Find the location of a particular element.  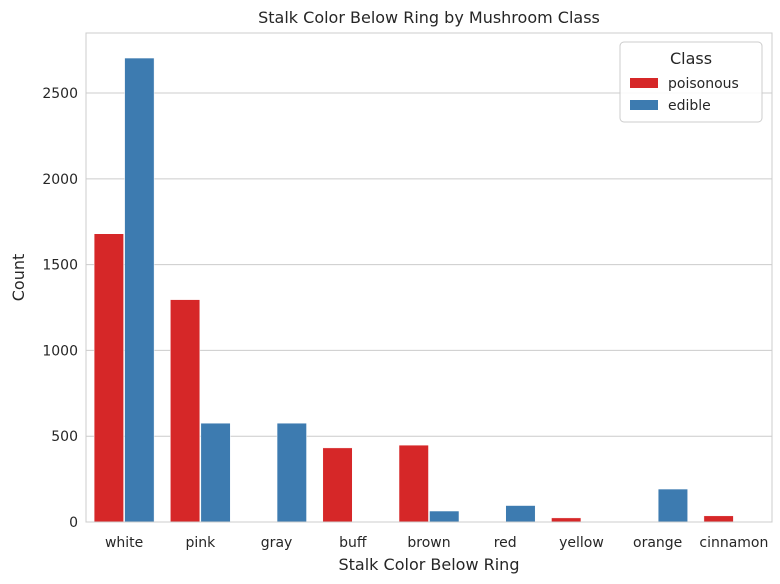

bar-edible-red is located at coordinates (520, 514).